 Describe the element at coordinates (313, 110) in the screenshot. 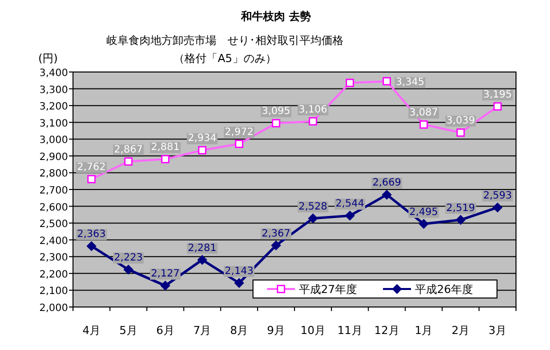

I see `data-label: 3,106` at that location.